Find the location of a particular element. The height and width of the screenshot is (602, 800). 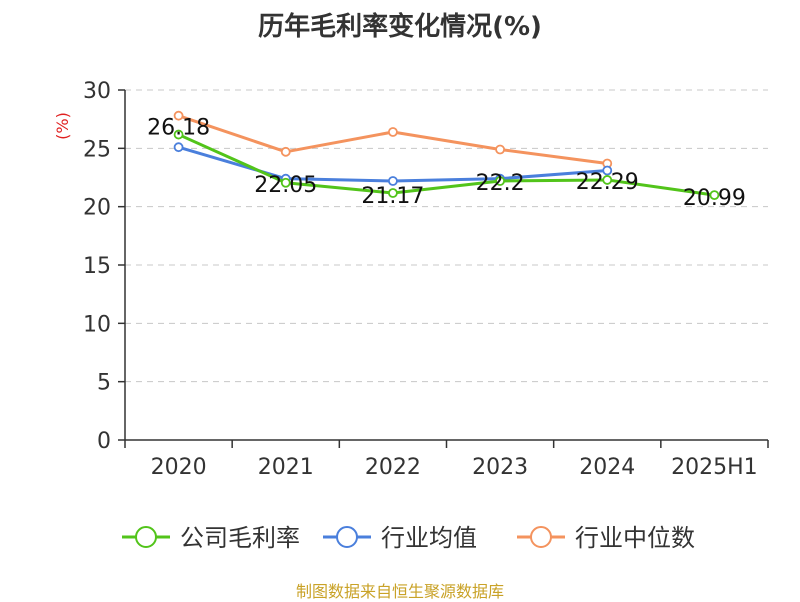

data-label: 22.2 is located at coordinates (500, 183).